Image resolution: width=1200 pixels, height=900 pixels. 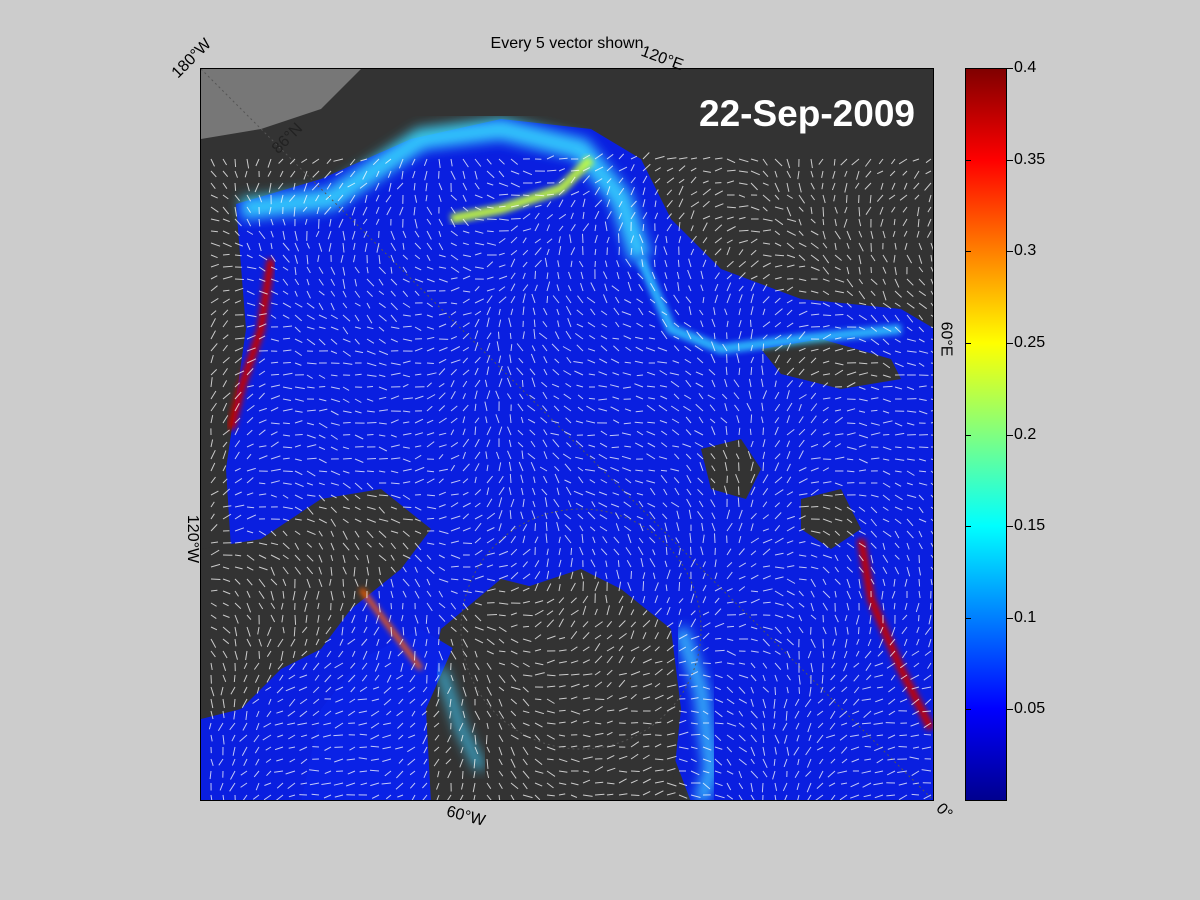 What do you see at coordinates (831, 364) in the screenshot?
I see `franz-josef-land` at bounding box center [831, 364].